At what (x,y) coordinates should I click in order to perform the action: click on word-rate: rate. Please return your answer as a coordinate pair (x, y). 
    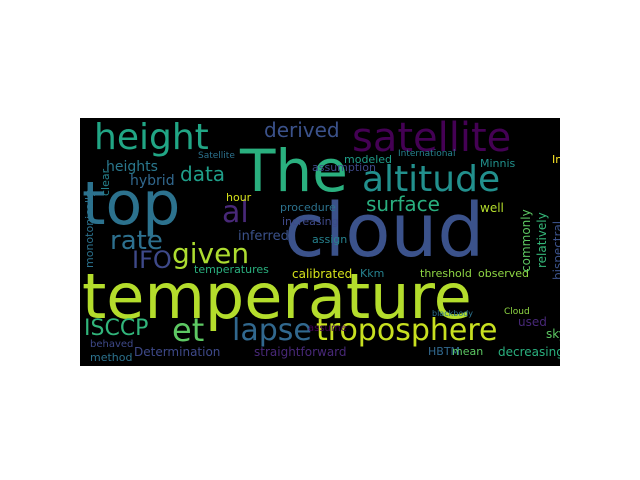
    Looking at the image, I should click on (136, 241).